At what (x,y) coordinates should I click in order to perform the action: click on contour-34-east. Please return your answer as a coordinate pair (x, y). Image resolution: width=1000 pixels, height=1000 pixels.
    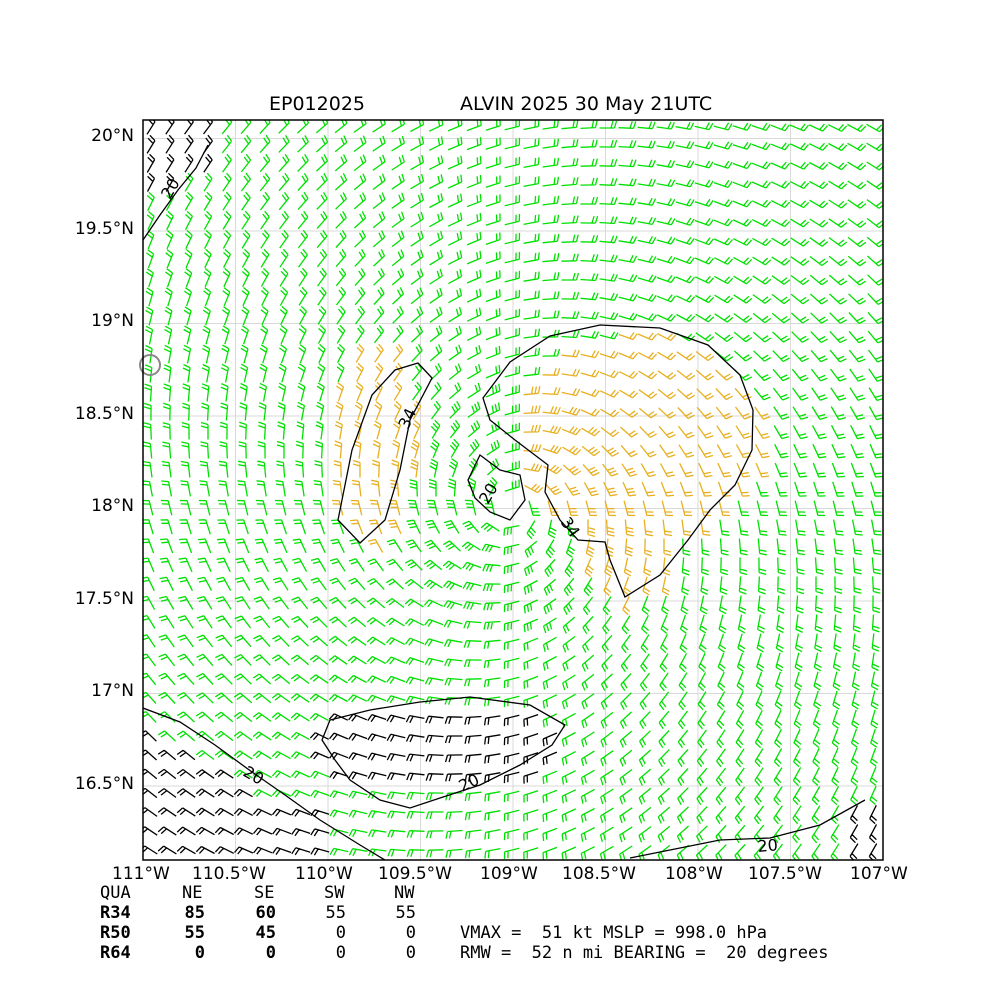
    Looking at the image, I should click on (618, 461).